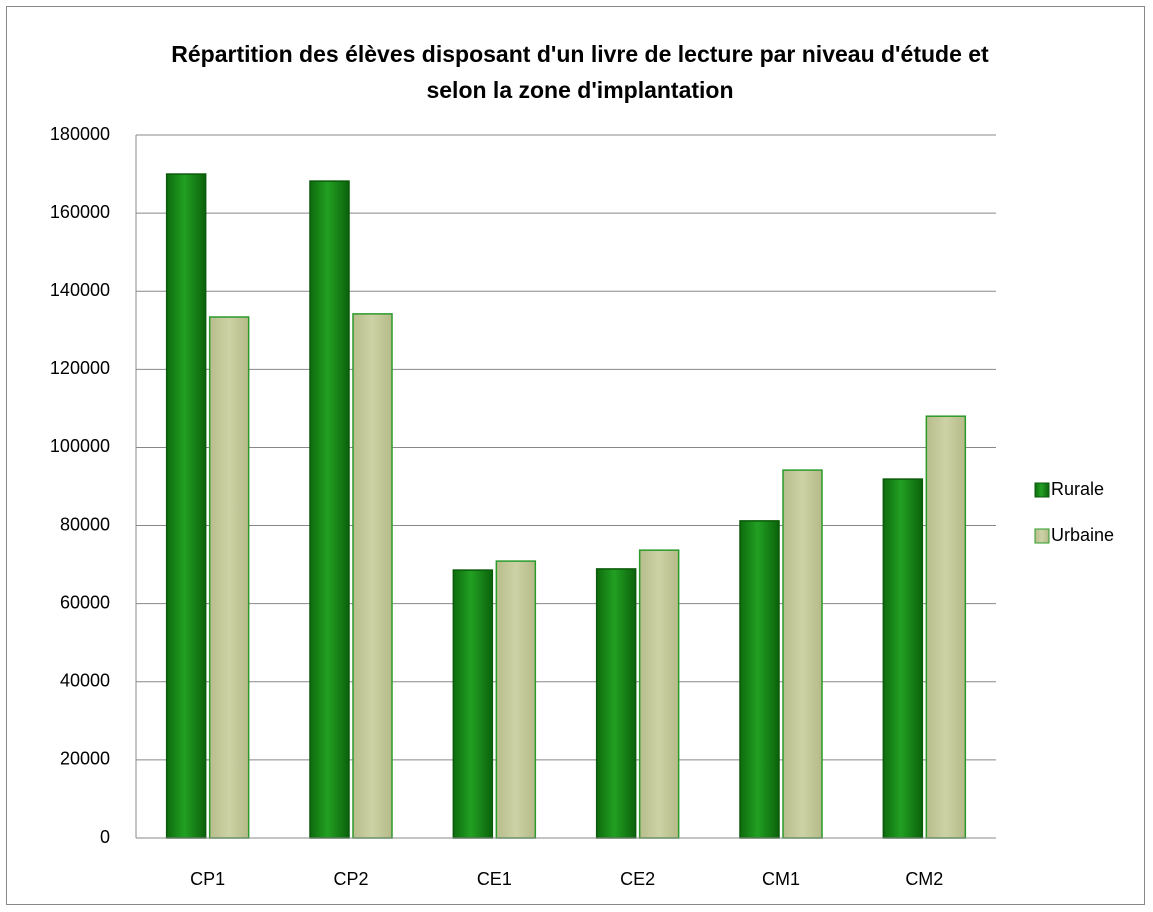 This screenshot has height=912, width=1153. I want to click on y-tick-label: 40000, so click(85, 681).